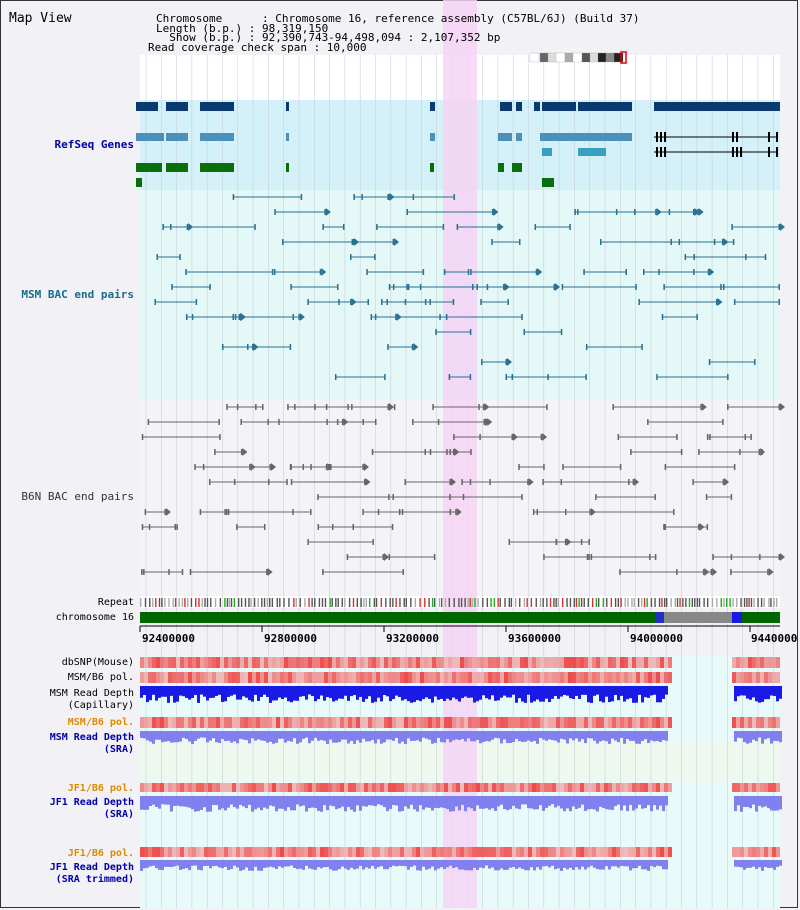  I want to click on track-label-refseq: RefSeq Genes, so click(94, 144).